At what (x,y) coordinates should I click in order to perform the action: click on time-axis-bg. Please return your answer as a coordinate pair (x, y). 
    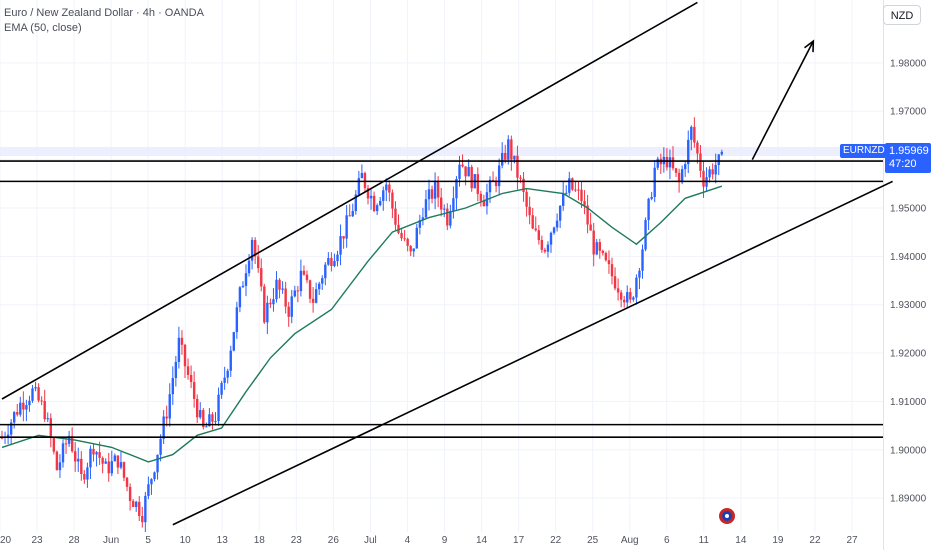
    Looking at the image, I should click on (441, 541).